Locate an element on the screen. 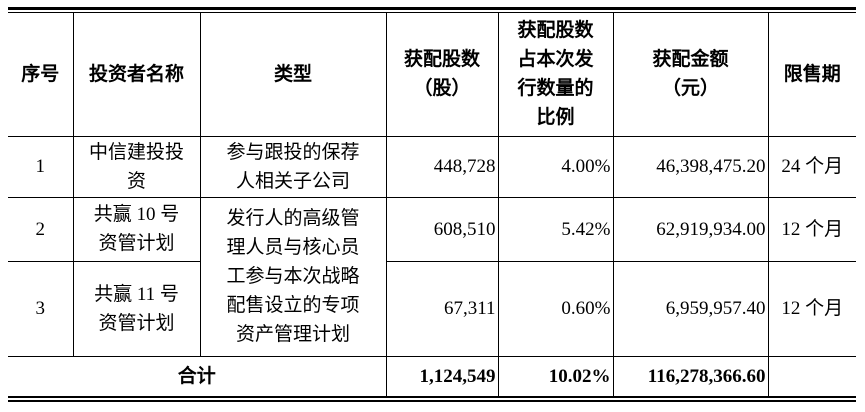 Image resolution: width=865 pixels, height=412 pixels. cell-investor-name: 共赢 11 号 资管计划 is located at coordinates (136, 308).